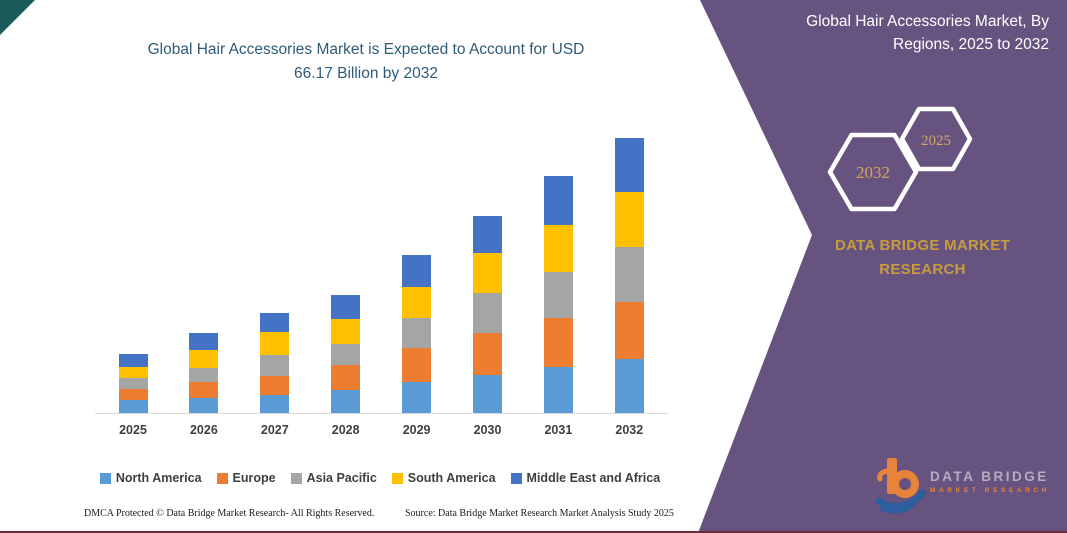  Describe the element at coordinates (487, 273) in the screenshot. I see `segment-2030-south-america` at that location.